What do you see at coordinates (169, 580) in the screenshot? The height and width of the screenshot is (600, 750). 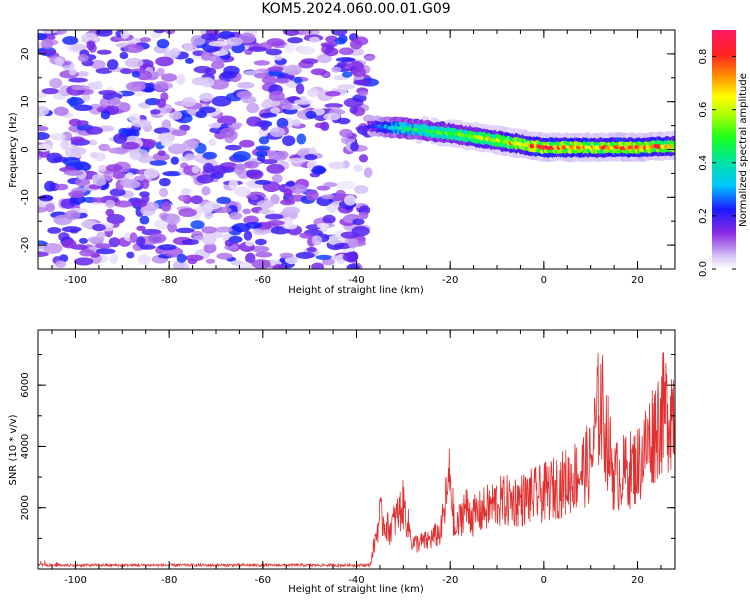 I see `snr-x-tick-label: -80` at bounding box center [169, 580].